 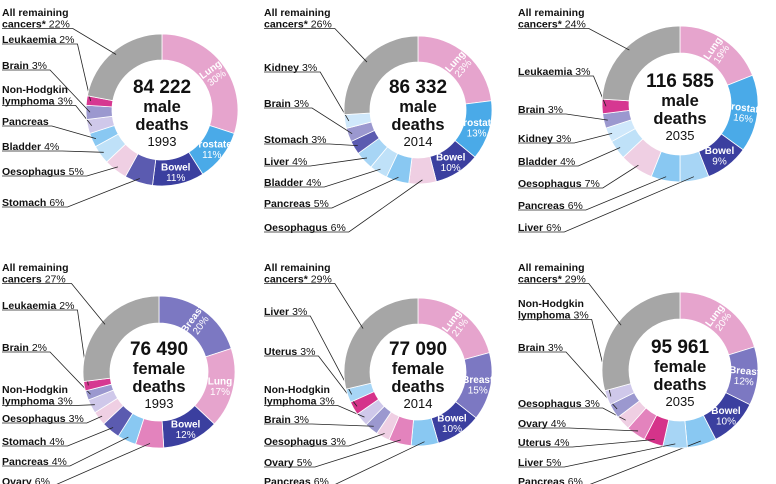 What do you see at coordinates (298, 274) in the screenshot?
I see `slice-callout-all-remaining-cancers: All remaining cancers* 29%` at bounding box center [298, 274].